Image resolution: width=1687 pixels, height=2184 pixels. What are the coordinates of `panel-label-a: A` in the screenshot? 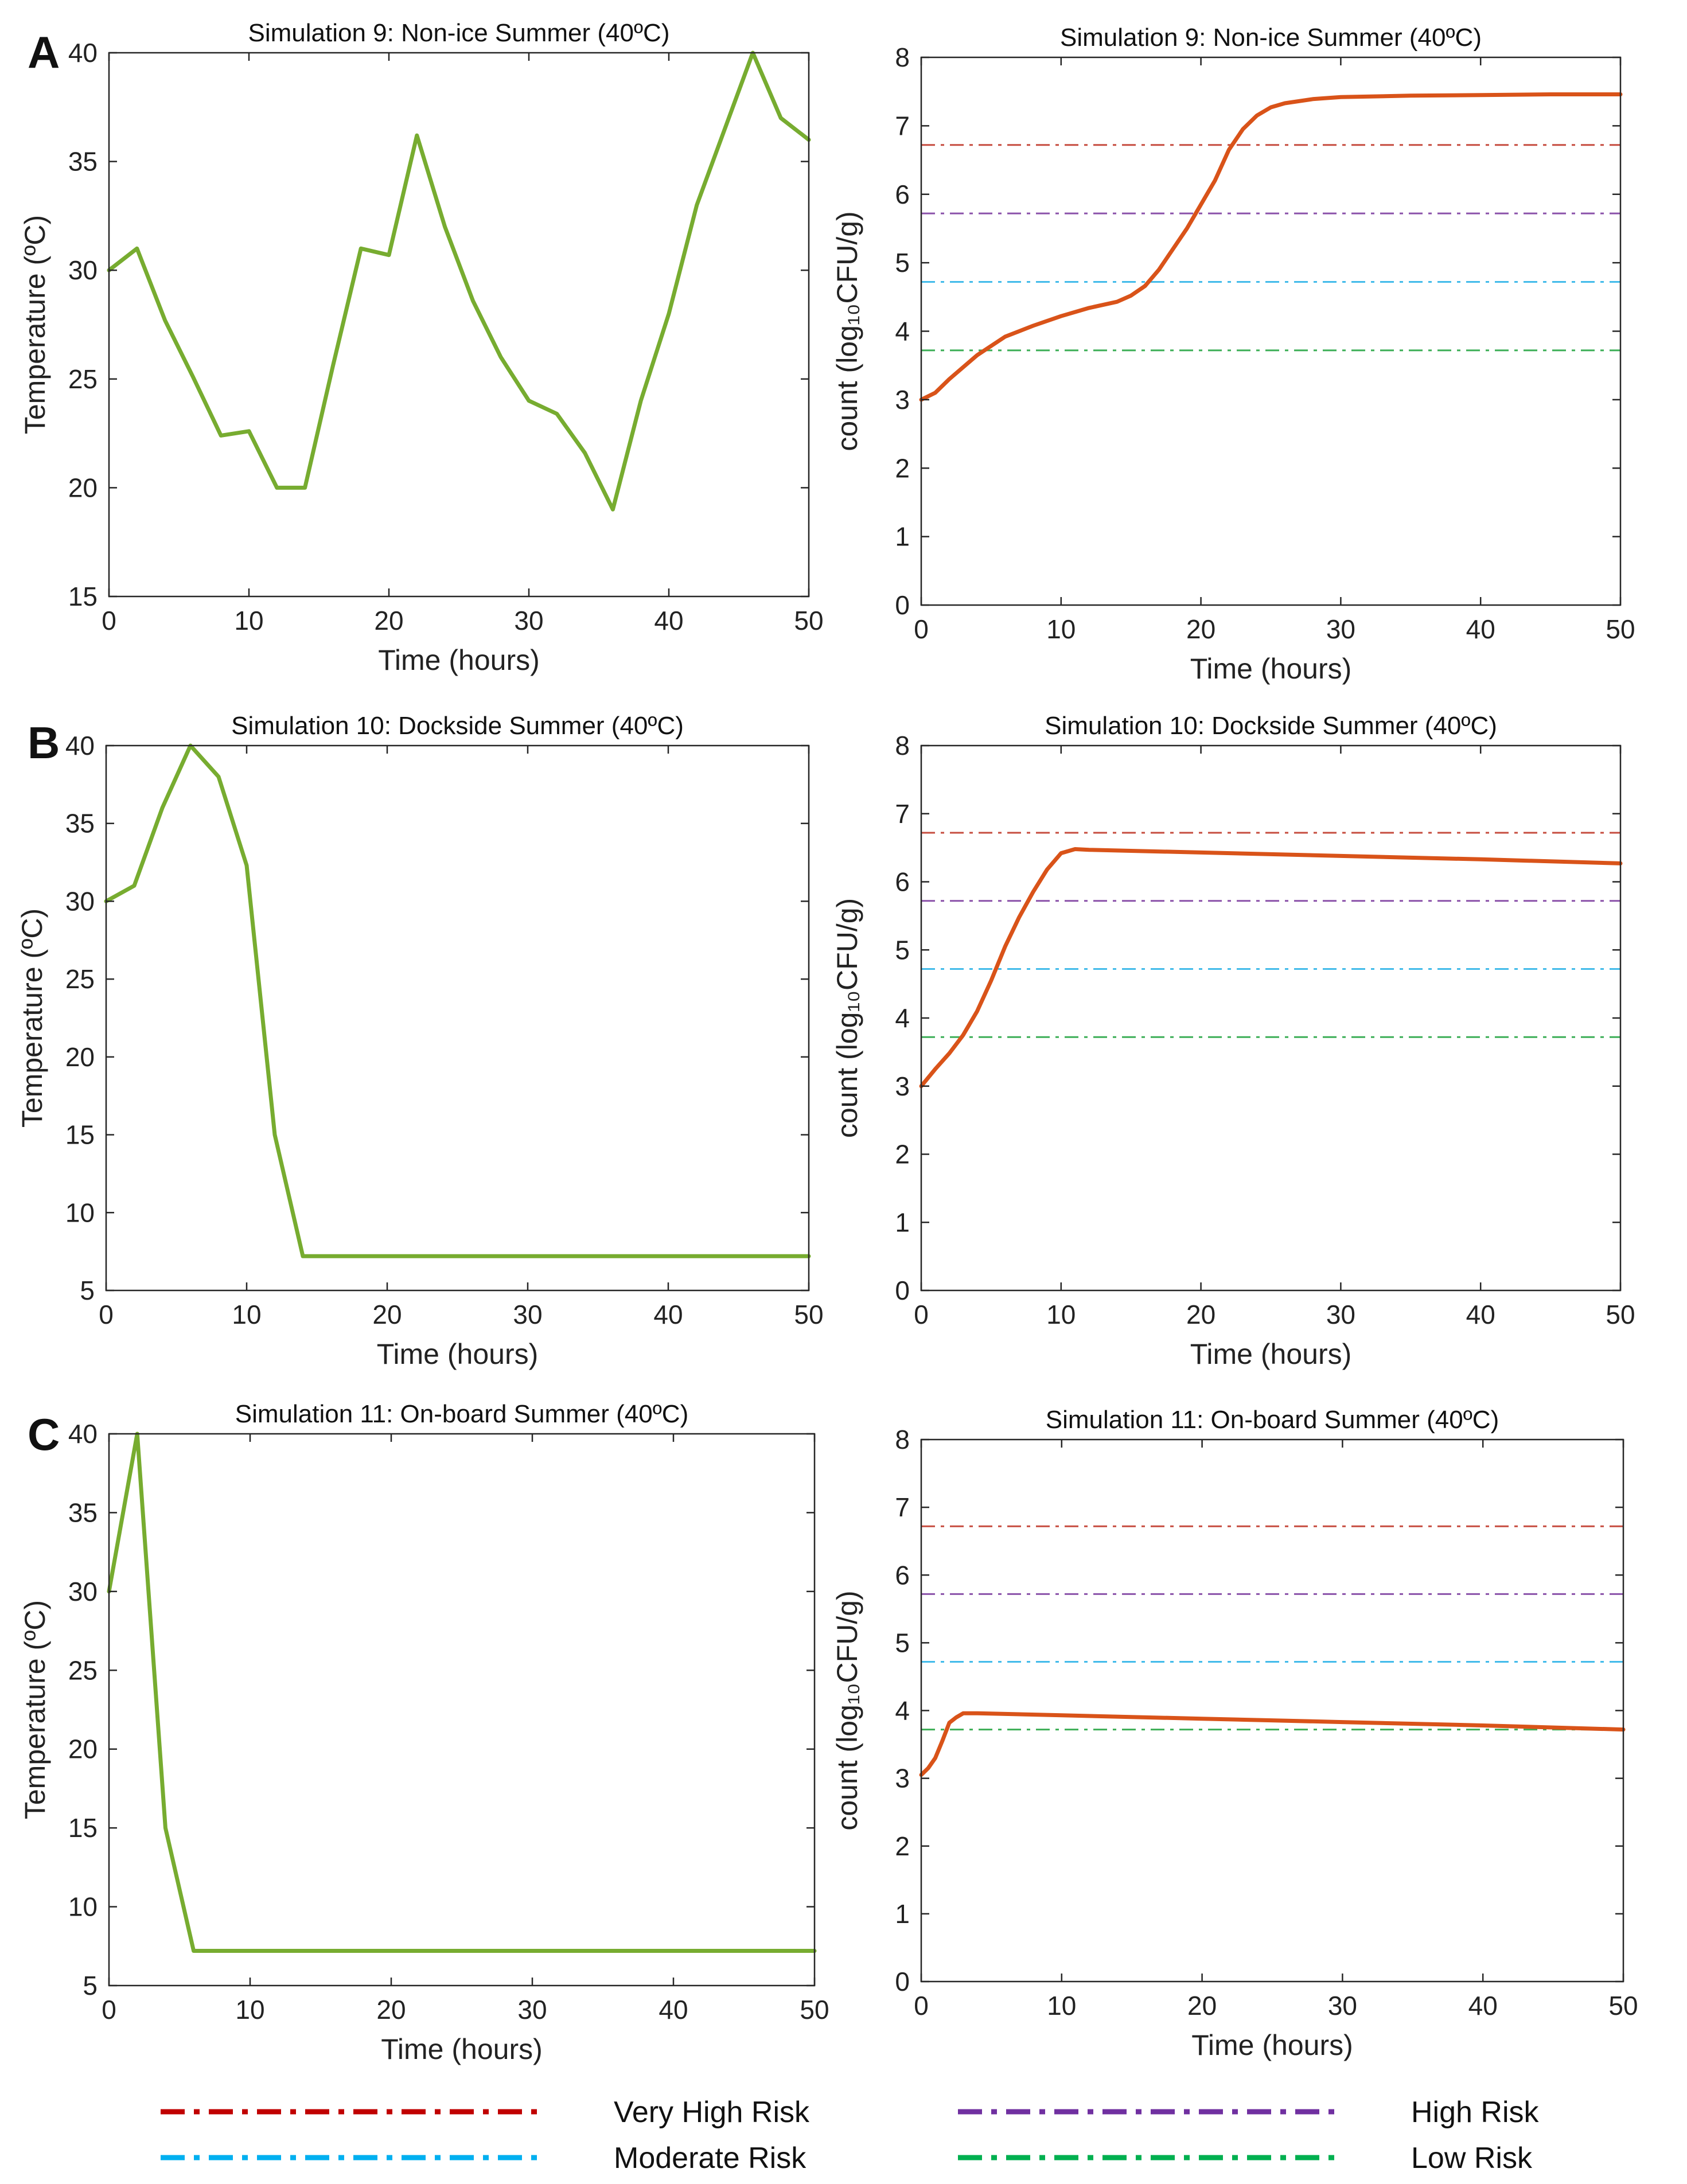 It's located at (44, 52).